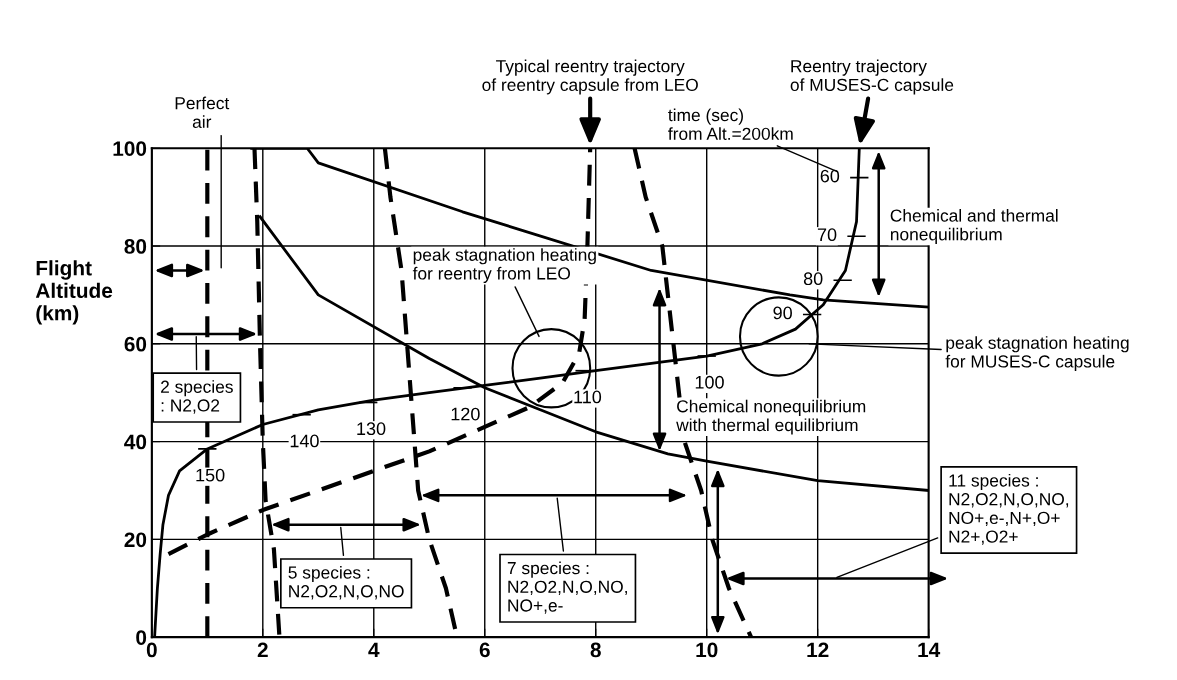 This screenshot has width=1177, height=680. What do you see at coordinates (504, 266) in the screenshot?
I see `annotation: peak stagnation heating for reentry from LEO` at bounding box center [504, 266].